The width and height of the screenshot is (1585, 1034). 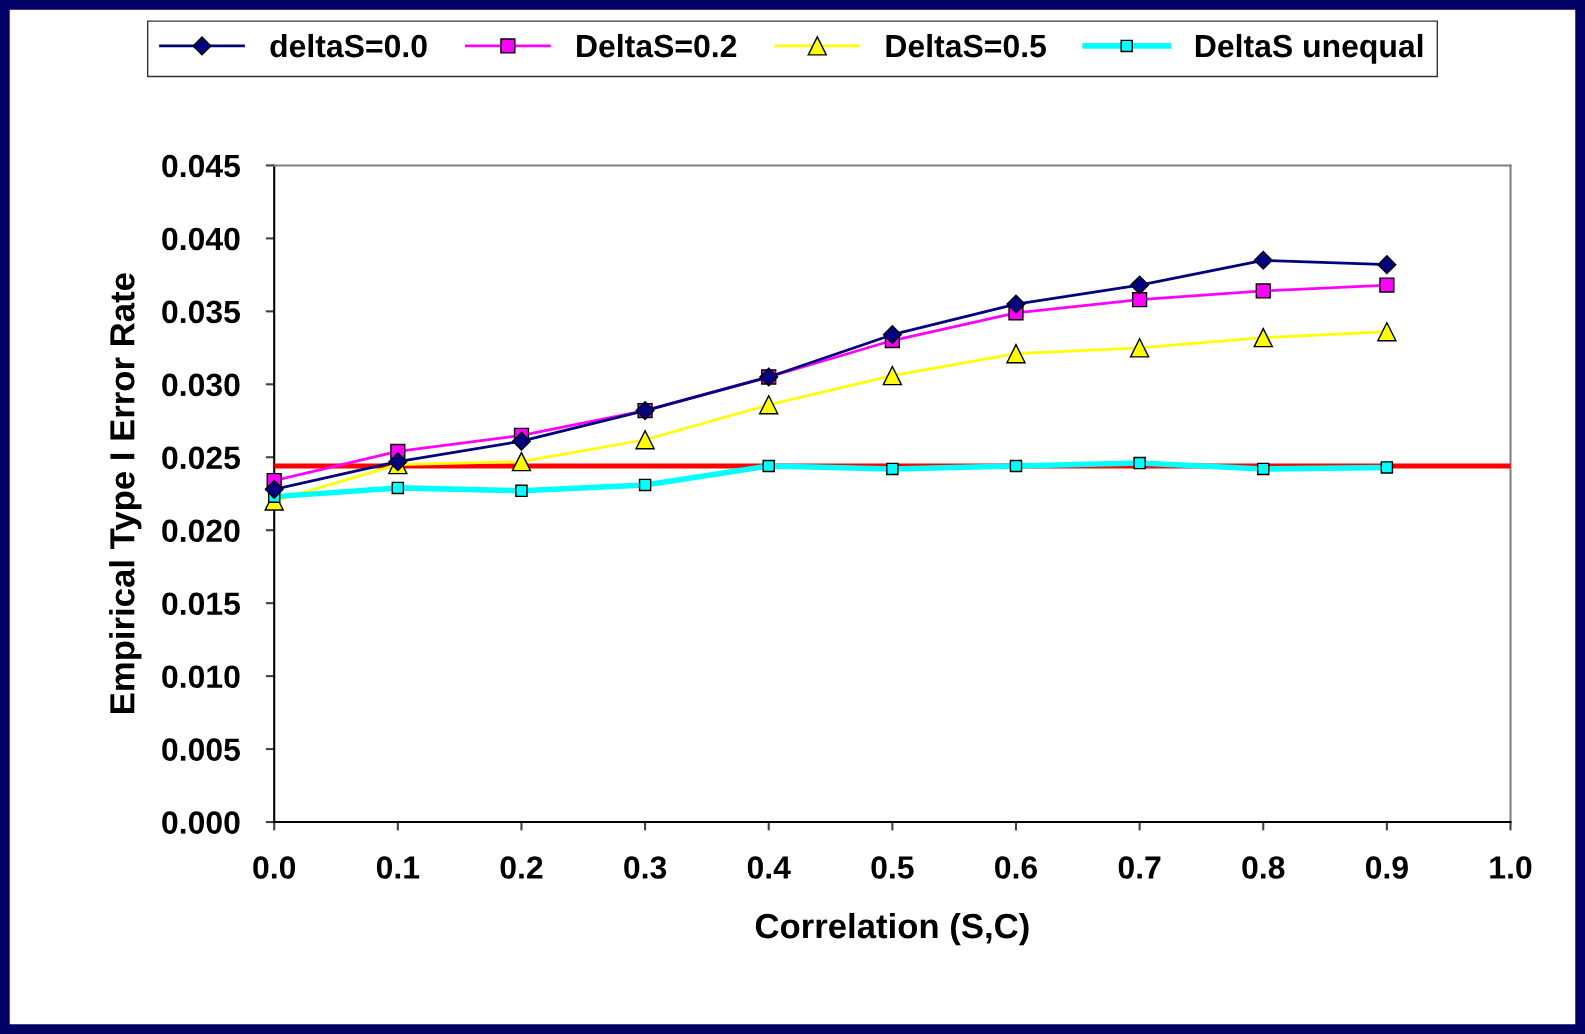 What do you see at coordinates (125, 493) in the screenshot?
I see `y-axis-title: Empirical Type I Error Rate` at bounding box center [125, 493].